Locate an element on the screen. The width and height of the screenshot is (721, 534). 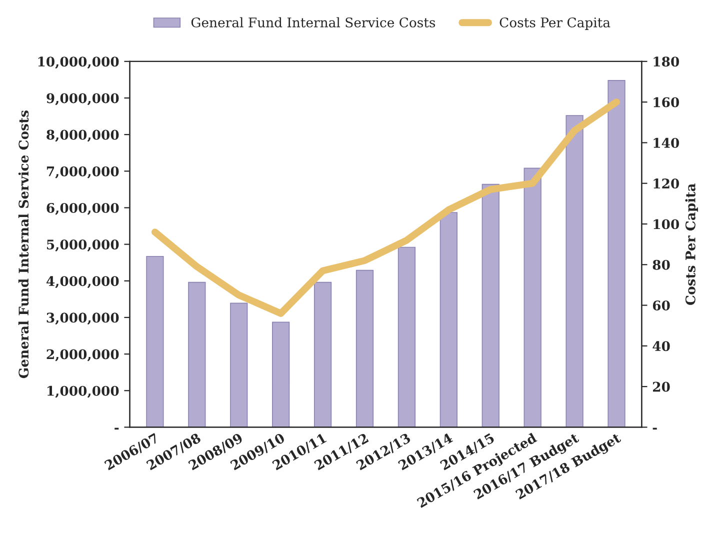
y-tick-label: - is located at coordinates (116, 429).